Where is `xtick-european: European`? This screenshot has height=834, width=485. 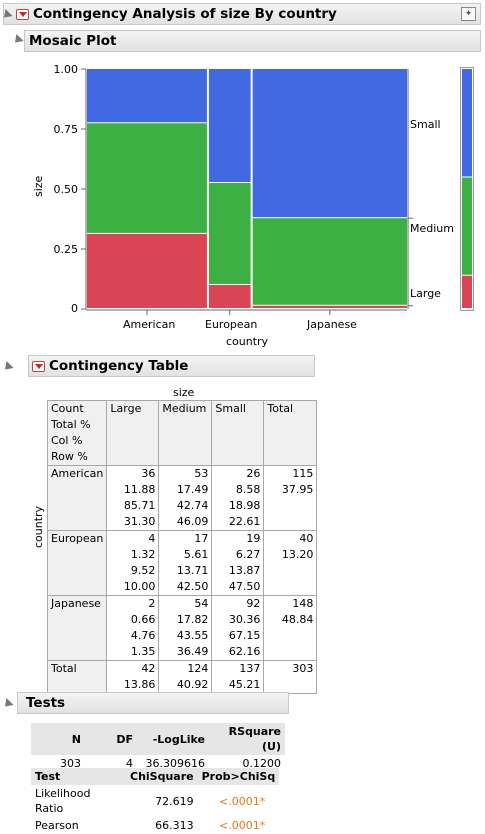
xtick-european: European is located at coordinates (231, 324).